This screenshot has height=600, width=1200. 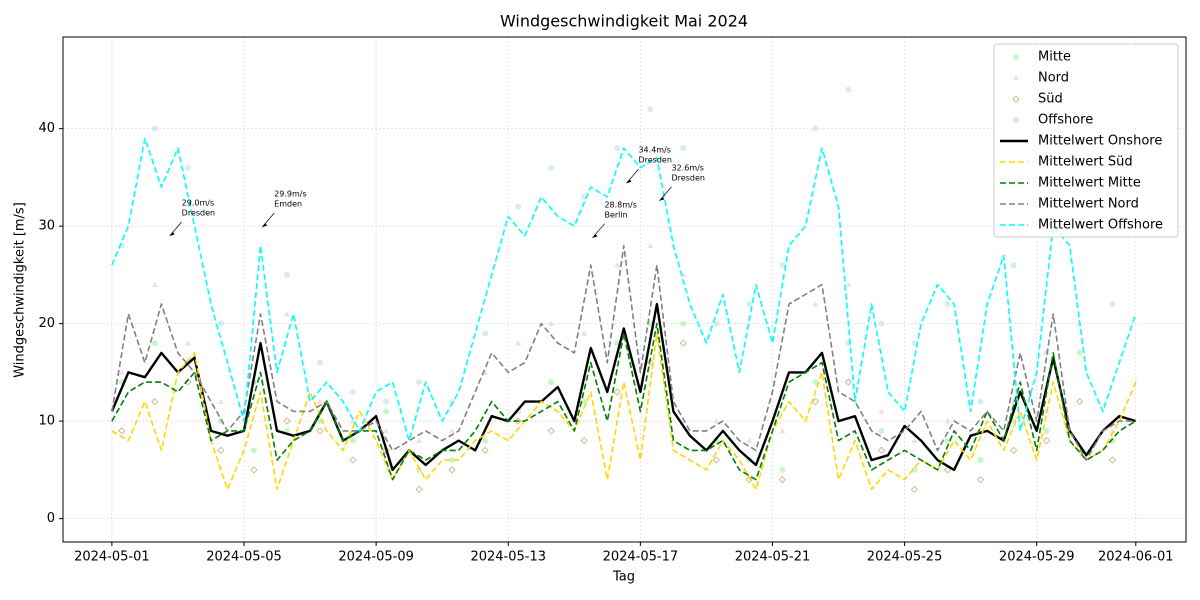 What do you see at coordinates (508, 557) in the screenshot?
I see `x-tick-label: 2024-05-13` at bounding box center [508, 557].